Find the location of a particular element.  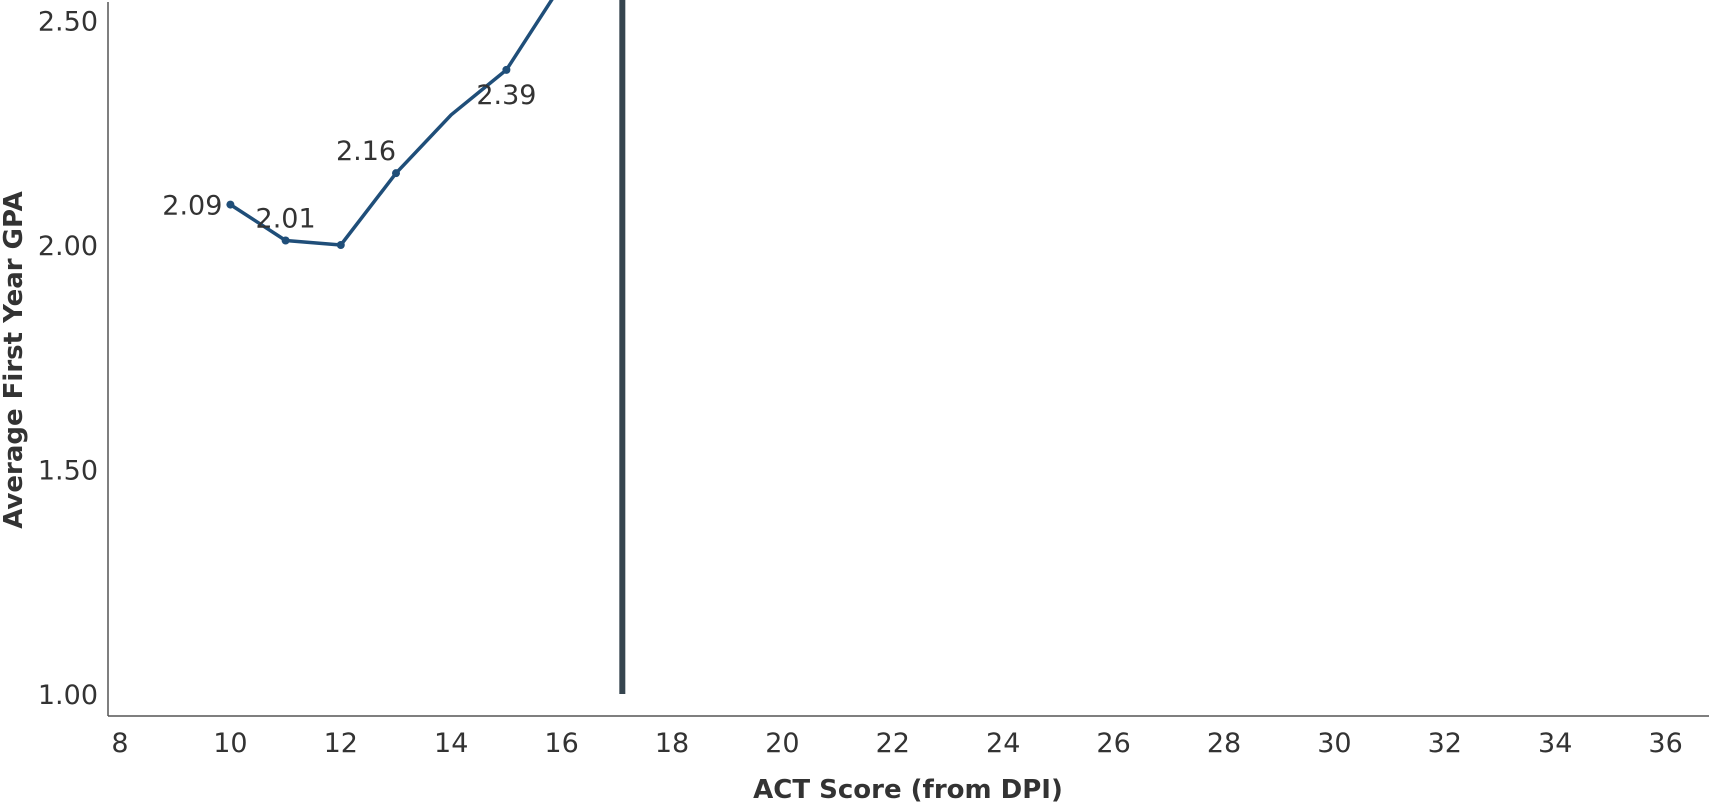

x-tick-label: 8 is located at coordinates (119, 743).